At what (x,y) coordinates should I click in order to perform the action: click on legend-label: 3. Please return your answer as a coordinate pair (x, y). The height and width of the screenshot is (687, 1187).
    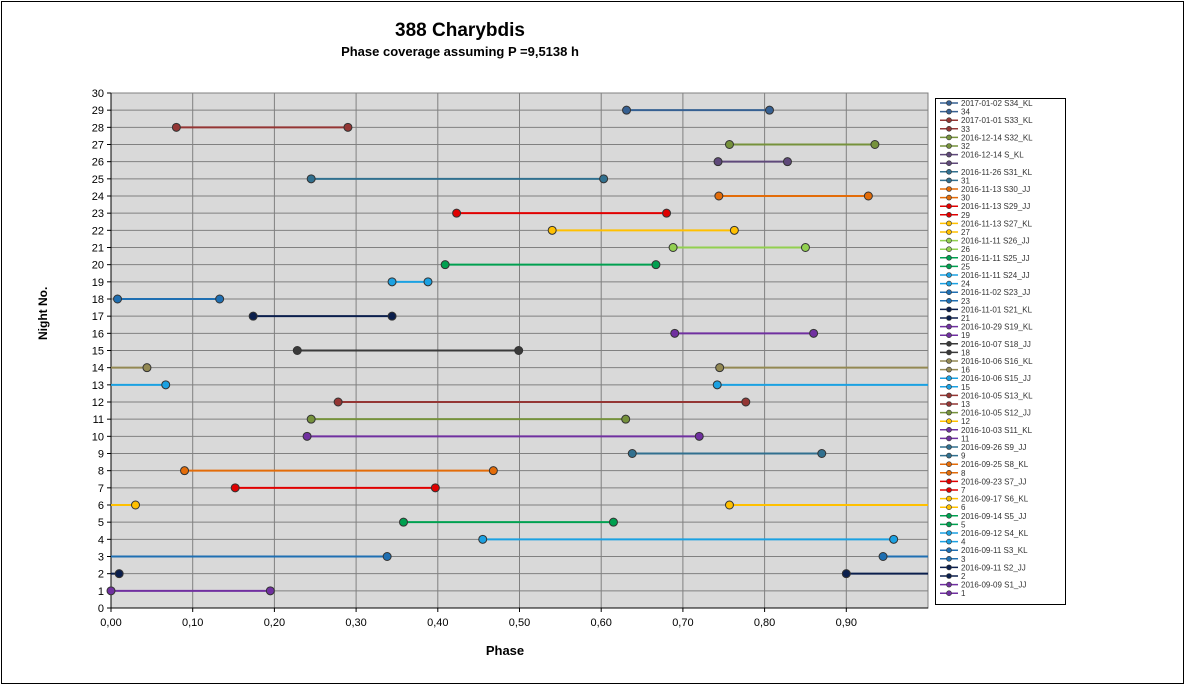
    Looking at the image, I should click on (963, 559).